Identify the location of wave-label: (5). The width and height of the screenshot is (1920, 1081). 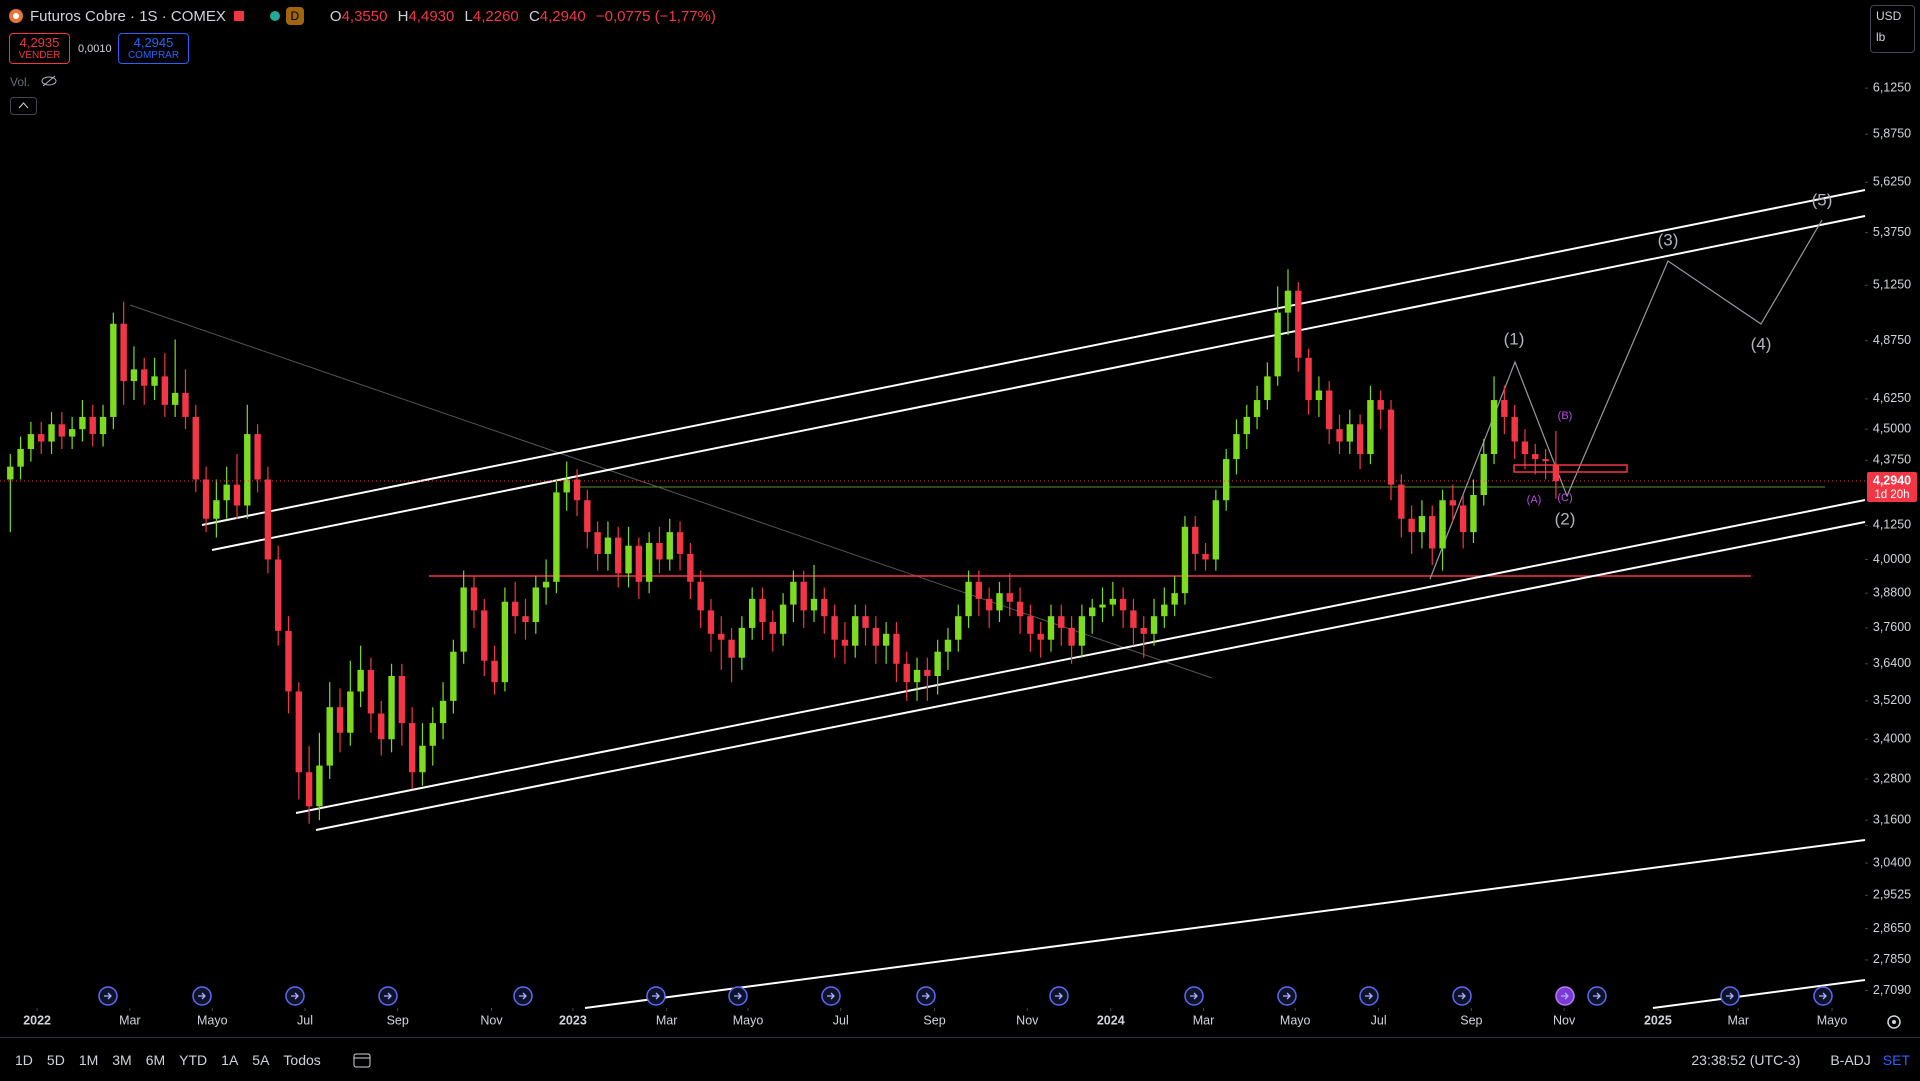
(1822, 199).